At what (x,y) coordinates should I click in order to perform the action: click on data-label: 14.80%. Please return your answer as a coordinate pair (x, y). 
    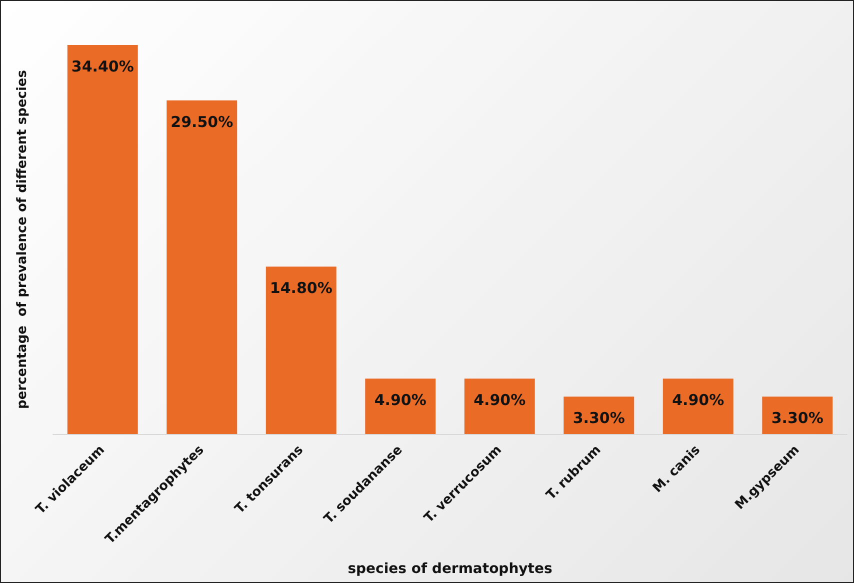
    Looking at the image, I should click on (301, 288).